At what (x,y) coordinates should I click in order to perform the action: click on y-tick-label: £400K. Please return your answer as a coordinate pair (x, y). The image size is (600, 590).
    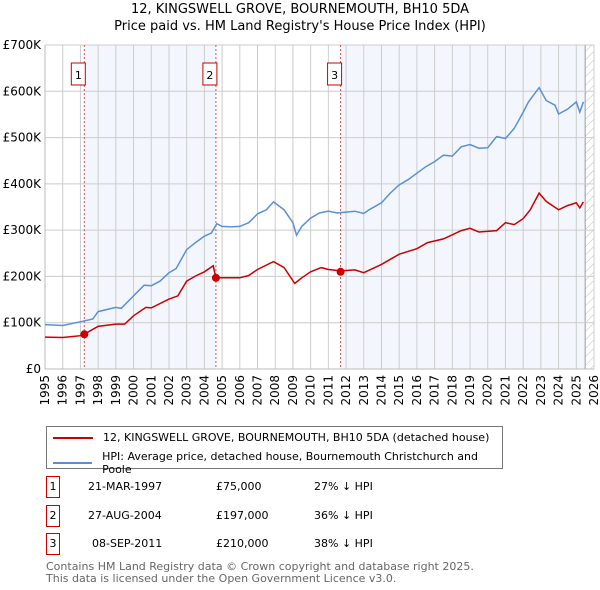
    Looking at the image, I should click on (23, 184).